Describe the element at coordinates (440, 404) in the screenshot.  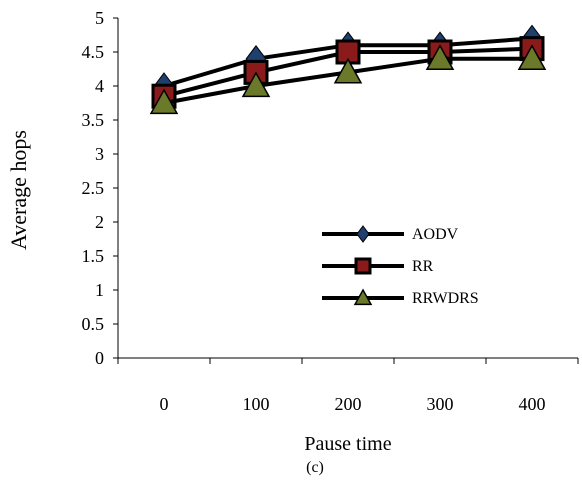
I see `x-tick-label: 300` at that location.